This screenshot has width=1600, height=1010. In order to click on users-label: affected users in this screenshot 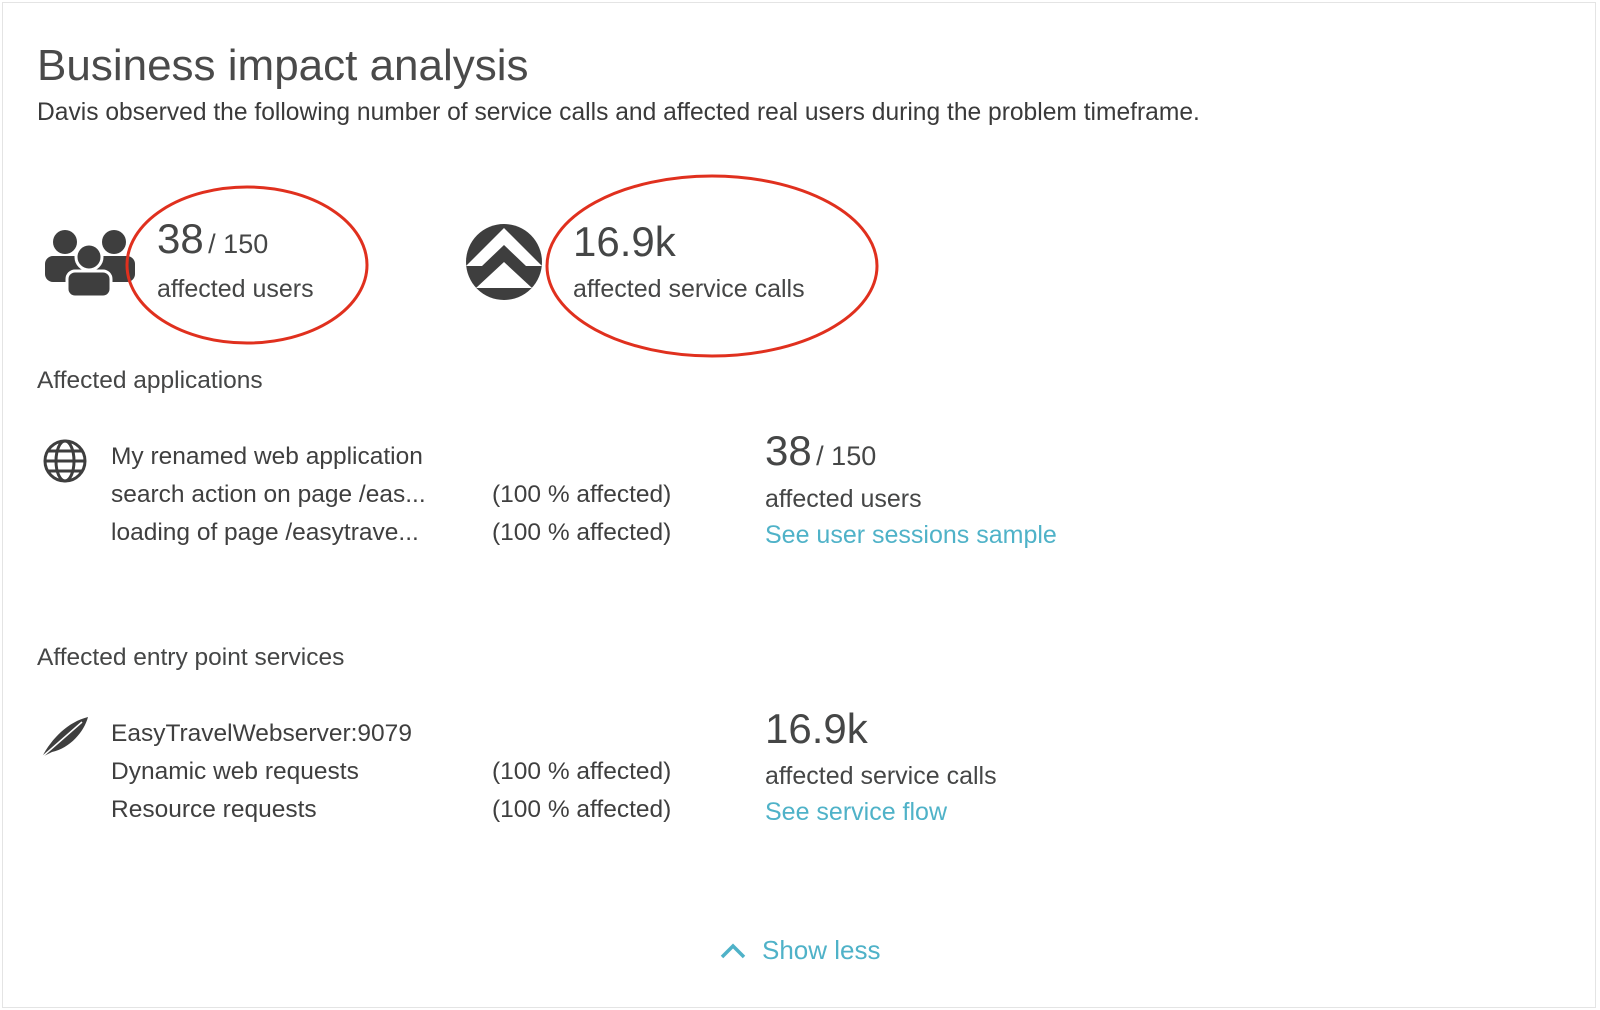, I will do `click(235, 289)`.